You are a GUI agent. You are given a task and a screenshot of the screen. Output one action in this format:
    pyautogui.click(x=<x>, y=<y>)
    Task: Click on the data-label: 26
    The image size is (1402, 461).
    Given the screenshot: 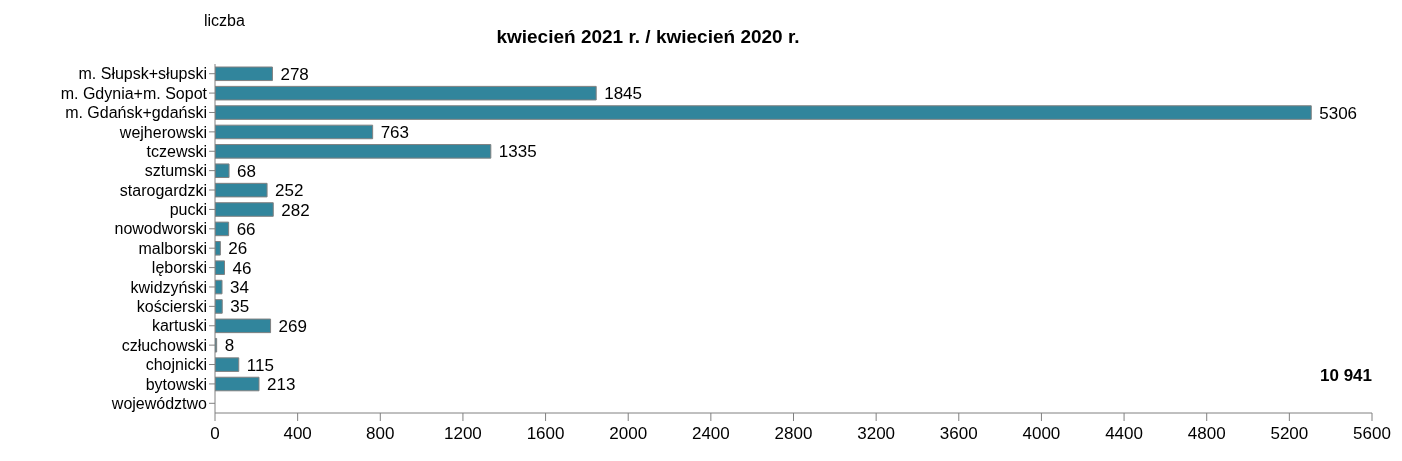 What is the action you would take?
    pyautogui.click(x=238, y=249)
    